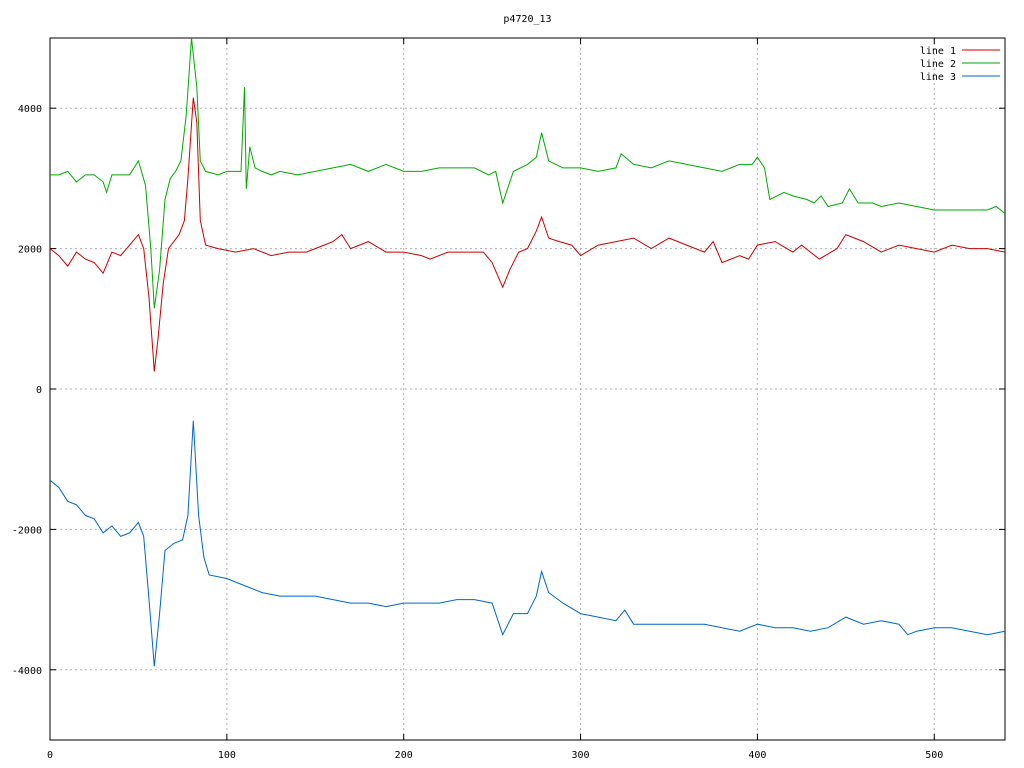  Describe the element at coordinates (581, 755) in the screenshot. I see `x-tick-label: 300` at that location.